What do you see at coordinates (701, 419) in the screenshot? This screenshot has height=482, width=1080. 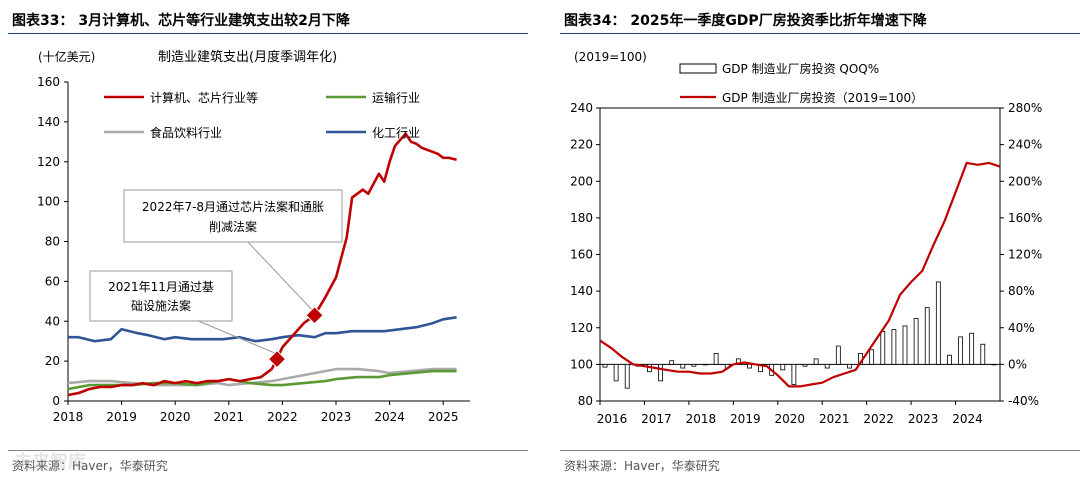 I see `right-x-tick-label: 2018` at bounding box center [701, 419].